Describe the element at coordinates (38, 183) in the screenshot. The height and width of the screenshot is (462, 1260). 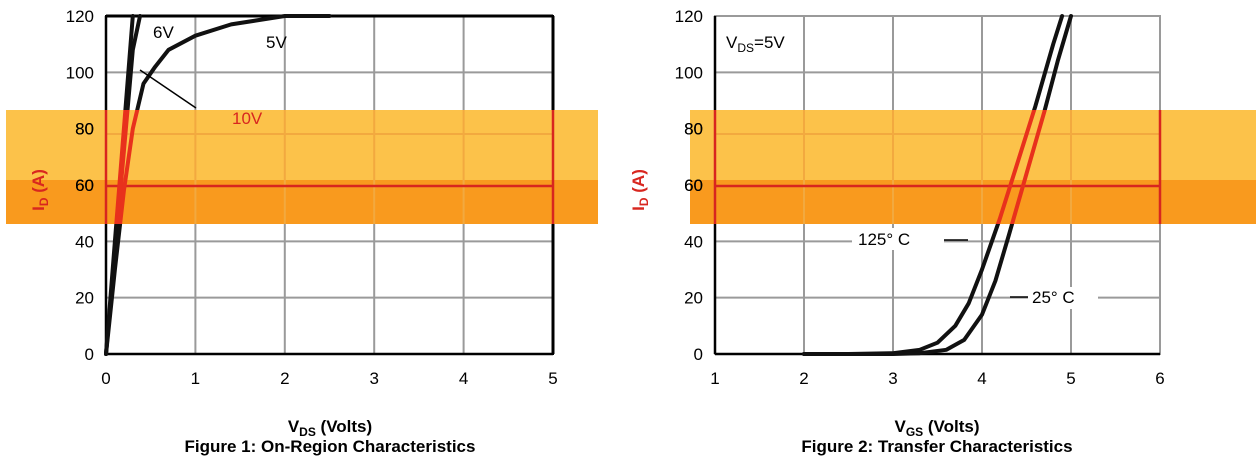
I see `y-axis-title-1-rest: (A)` at that location.